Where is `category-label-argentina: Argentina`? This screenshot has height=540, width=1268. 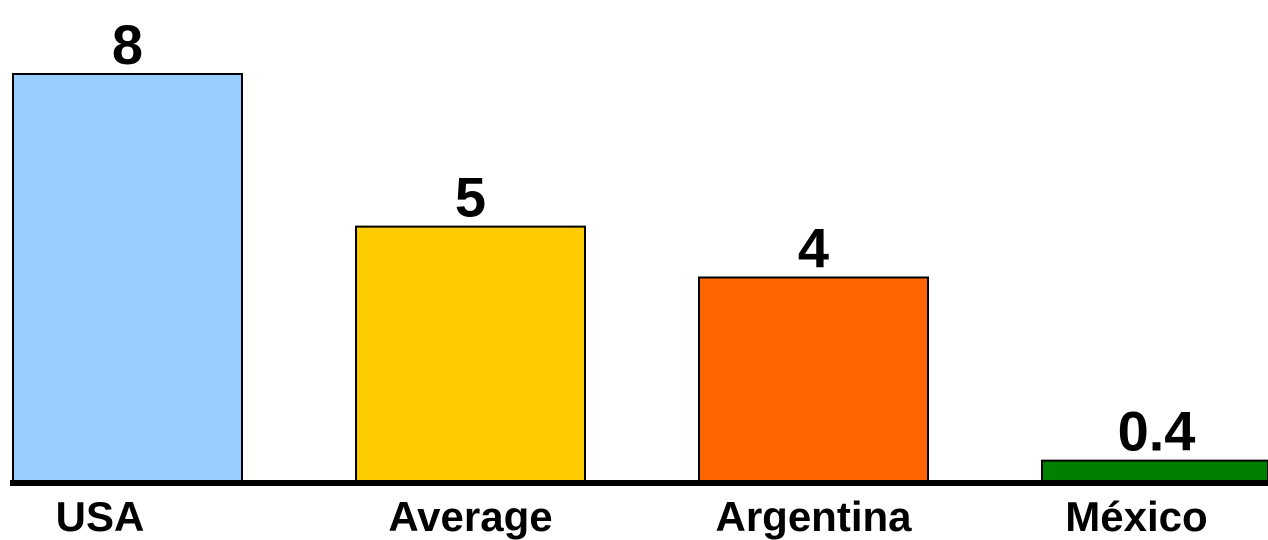 category-label-argentina: Argentina is located at coordinates (813, 516).